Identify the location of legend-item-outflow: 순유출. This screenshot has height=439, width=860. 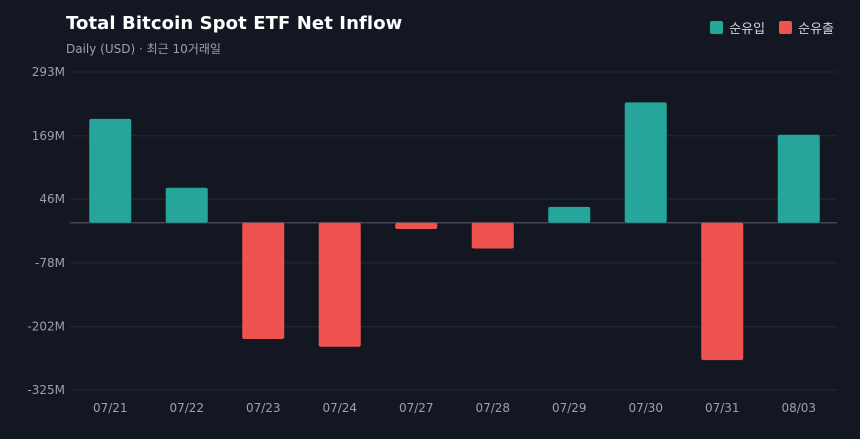
(806, 27).